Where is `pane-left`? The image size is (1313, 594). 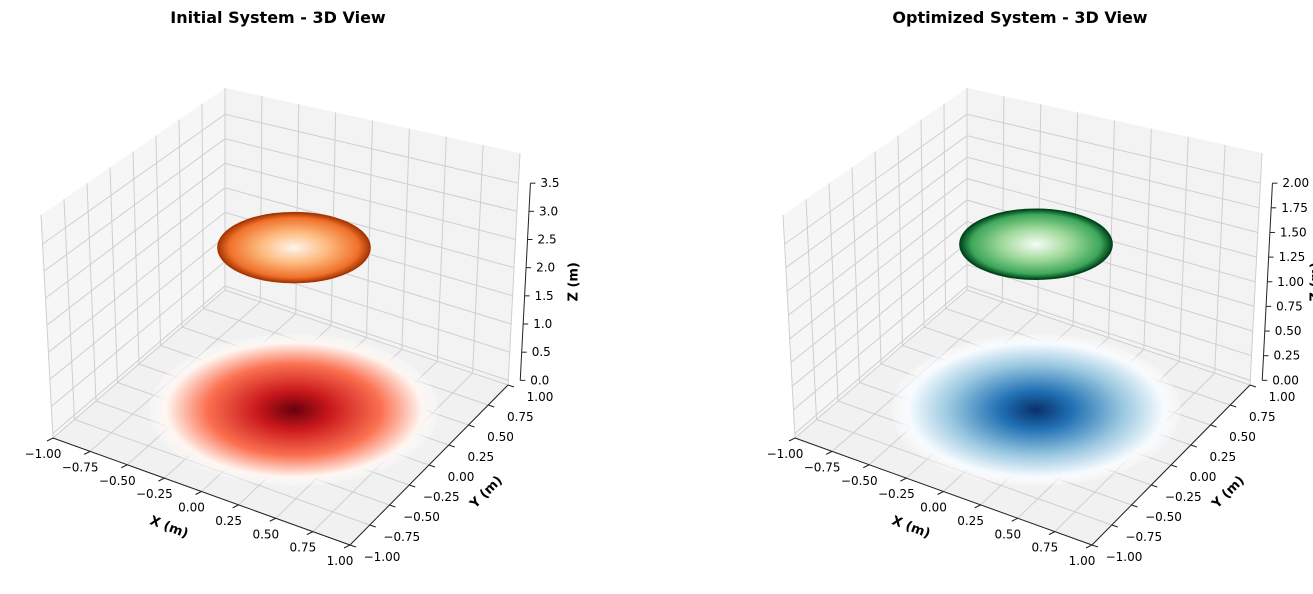 pane-left is located at coordinates (133, 263).